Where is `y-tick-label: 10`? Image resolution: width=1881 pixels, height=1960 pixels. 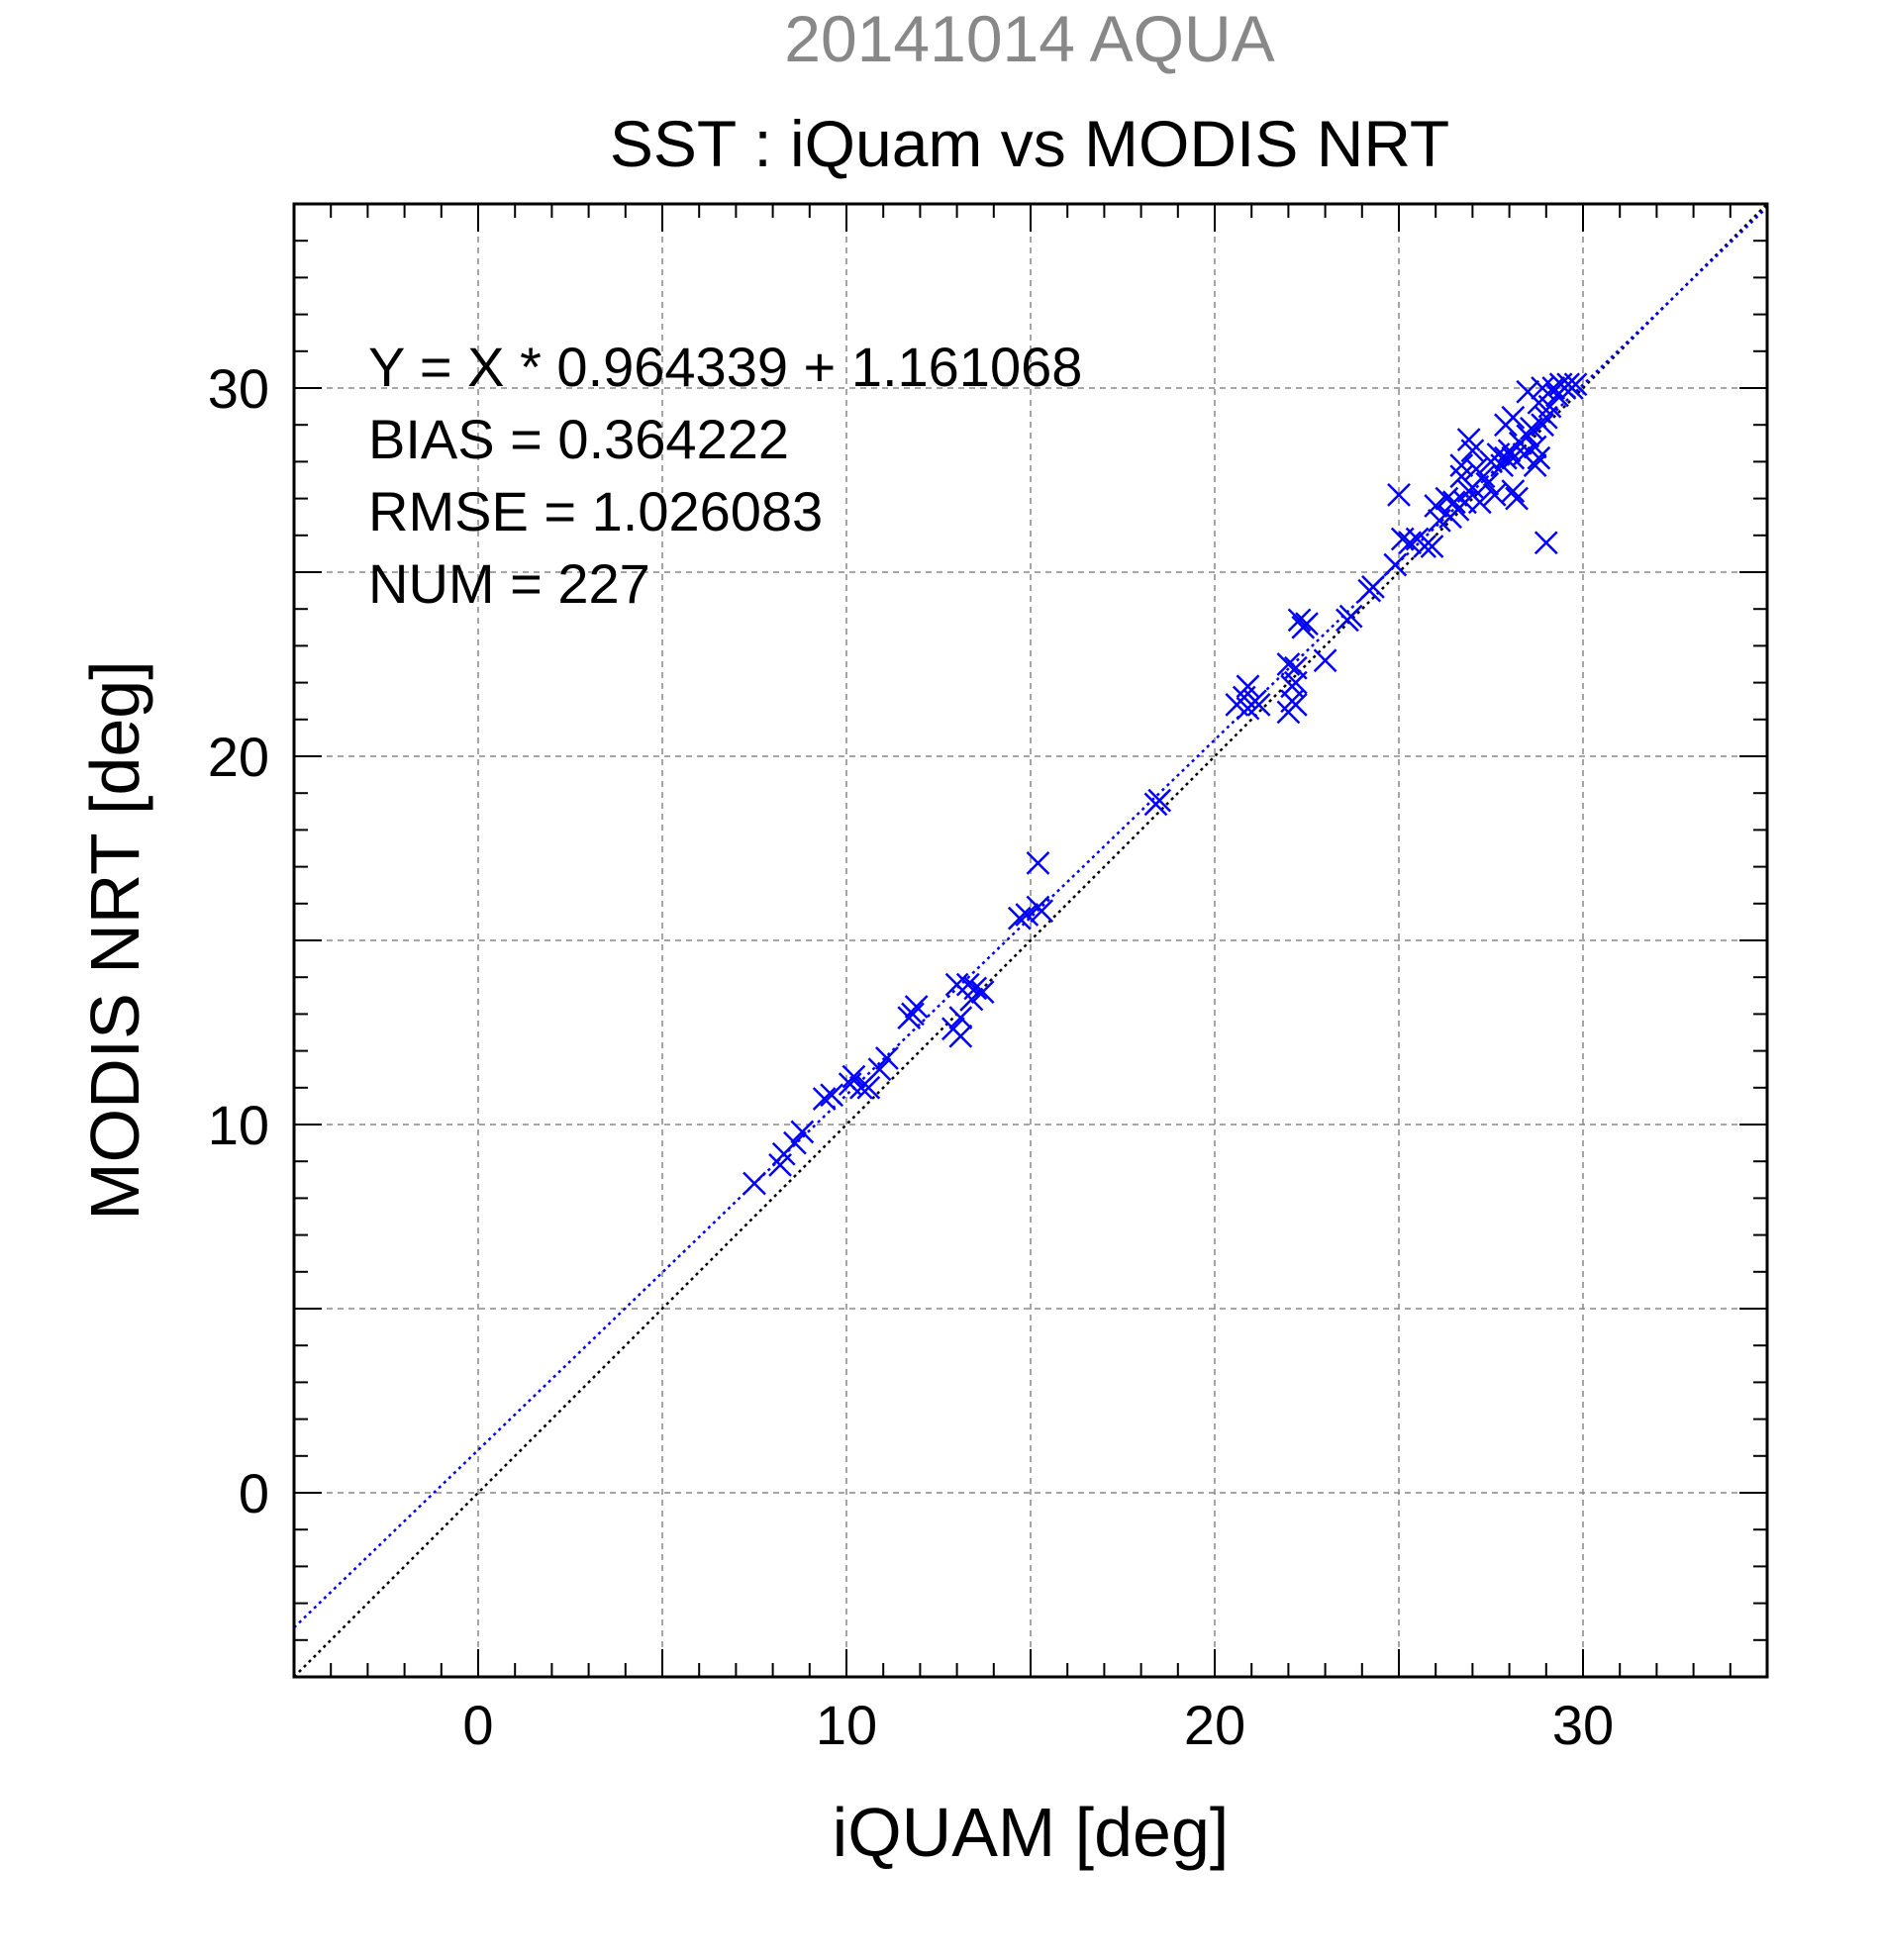
y-tick-label: 10 is located at coordinates (239, 1125).